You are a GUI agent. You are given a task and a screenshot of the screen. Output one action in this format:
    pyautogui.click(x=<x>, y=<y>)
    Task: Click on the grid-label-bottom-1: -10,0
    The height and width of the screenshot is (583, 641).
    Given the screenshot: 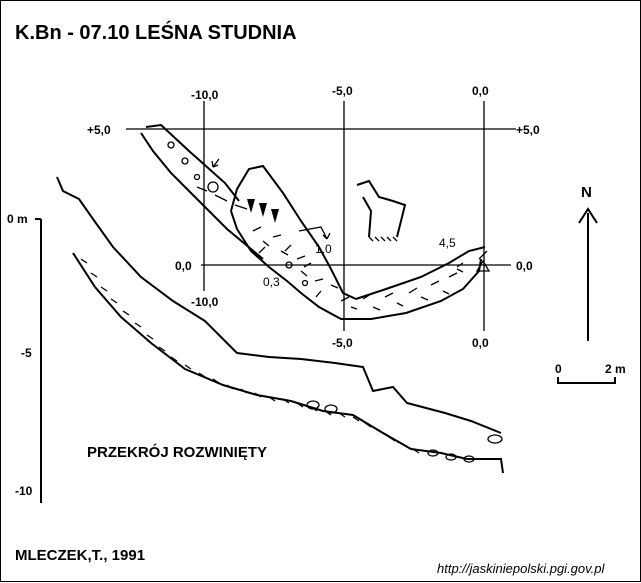 What is the action you would take?
    pyautogui.click(x=205, y=302)
    